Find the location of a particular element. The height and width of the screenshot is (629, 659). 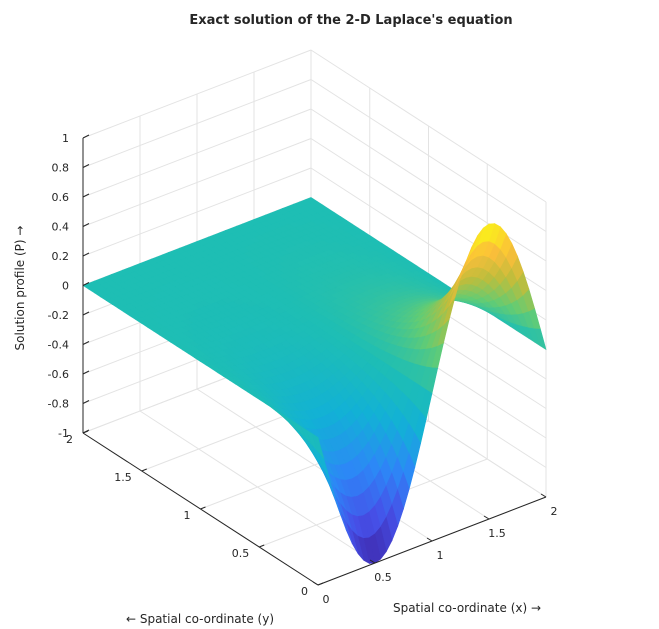

z-tick-label: -0.4 is located at coordinates (58, 345).